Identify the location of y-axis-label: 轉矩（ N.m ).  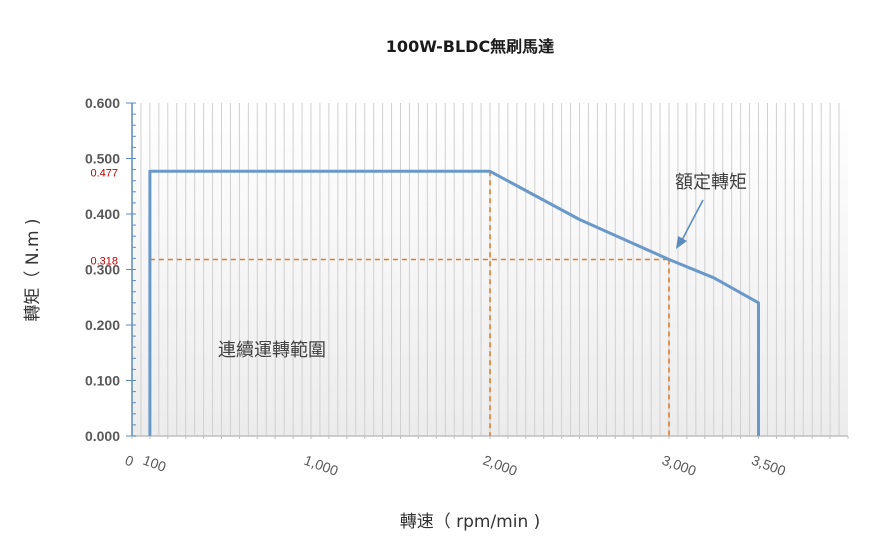
(33, 269).